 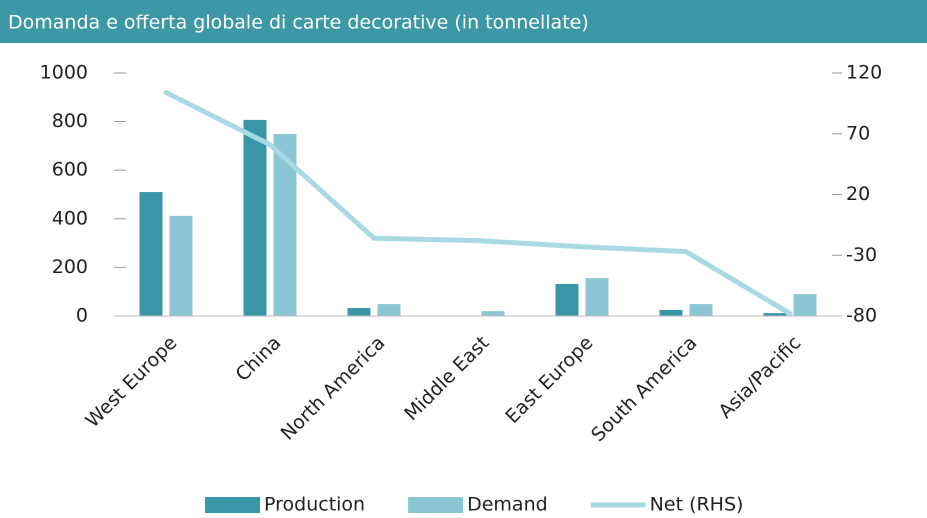 What do you see at coordinates (70, 170) in the screenshot?
I see `y-tick-label: 600` at bounding box center [70, 170].